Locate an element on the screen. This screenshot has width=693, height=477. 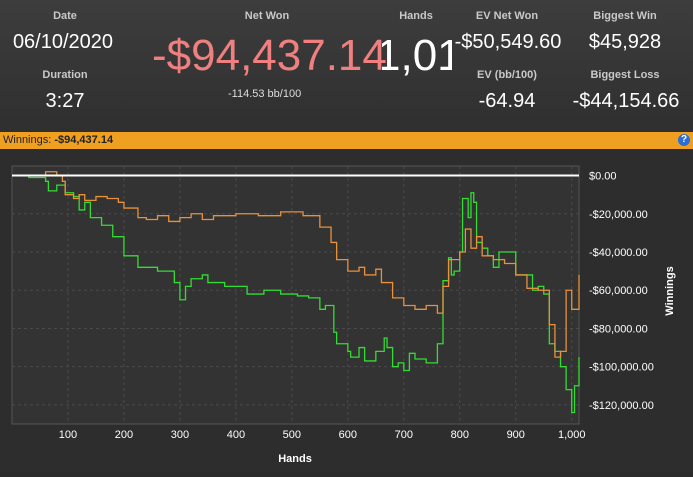
biggest-win-label: Biggest Win is located at coordinates (625, 16).